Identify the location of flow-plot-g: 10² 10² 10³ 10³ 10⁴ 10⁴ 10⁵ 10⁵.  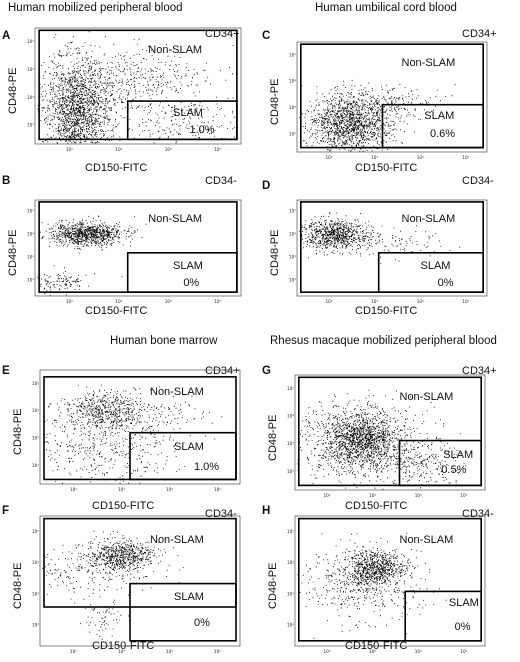
(386, 436).